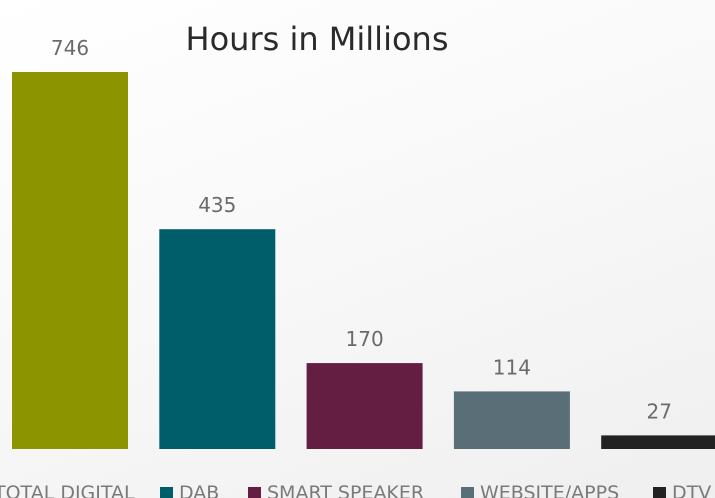 The height and width of the screenshot is (498, 715). What do you see at coordinates (467, 492) in the screenshot?
I see `legend-swatch-website-apps` at bounding box center [467, 492].